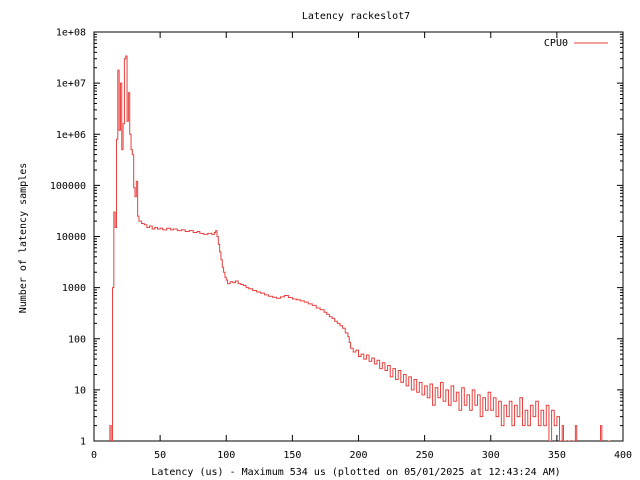 The width and height of the screenshot is (640, 480). Describe the element at coordinates (23, 238) in the screenshot. I see `y-axis-label: Number of latency samples` at that location.